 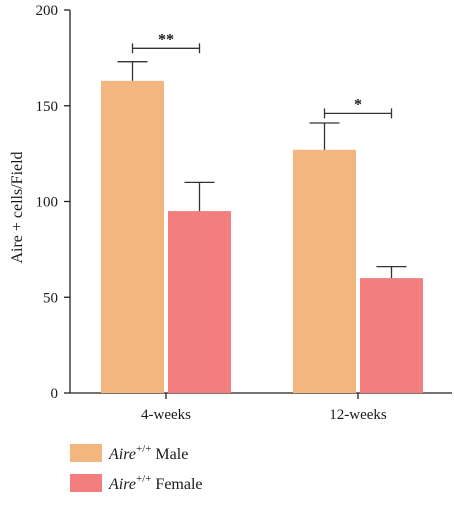 I want to click on y-axis-title: Aire + cells/Field, so click(x=17, y=207).